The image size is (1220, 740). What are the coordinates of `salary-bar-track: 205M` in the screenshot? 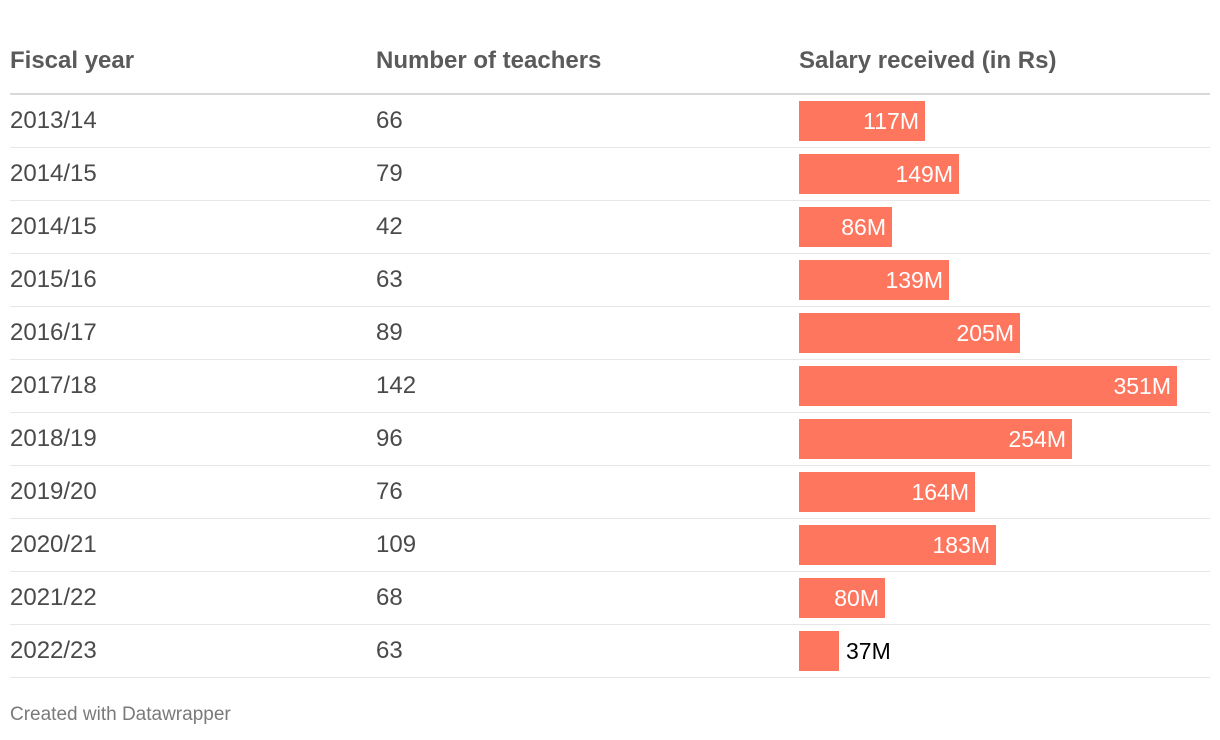 It's located at (1004, 333).